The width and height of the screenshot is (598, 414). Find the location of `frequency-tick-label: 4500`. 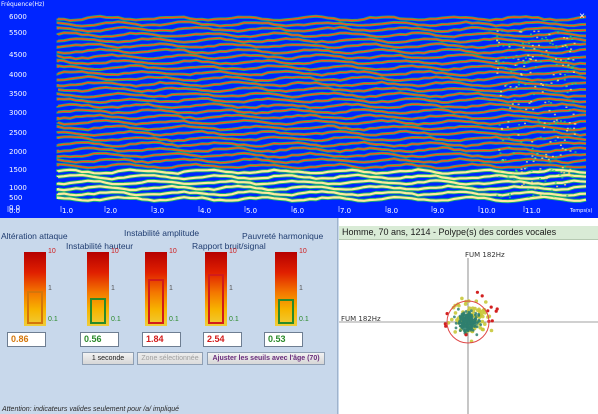

frequency-tick-label: 4500 is located at coordinates (18, 55).